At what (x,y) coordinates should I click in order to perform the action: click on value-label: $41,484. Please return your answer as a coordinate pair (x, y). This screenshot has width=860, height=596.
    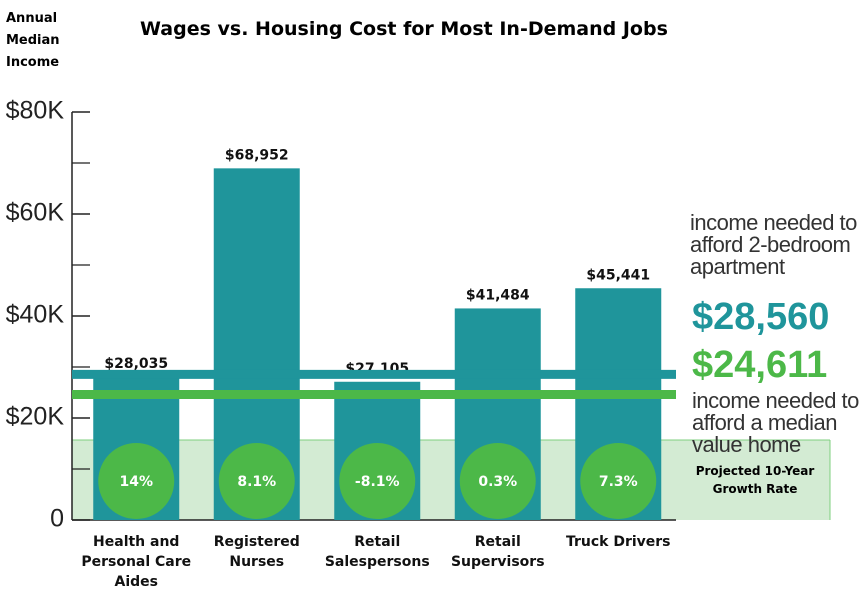
    Looking at the image, I should click on (498, 295).